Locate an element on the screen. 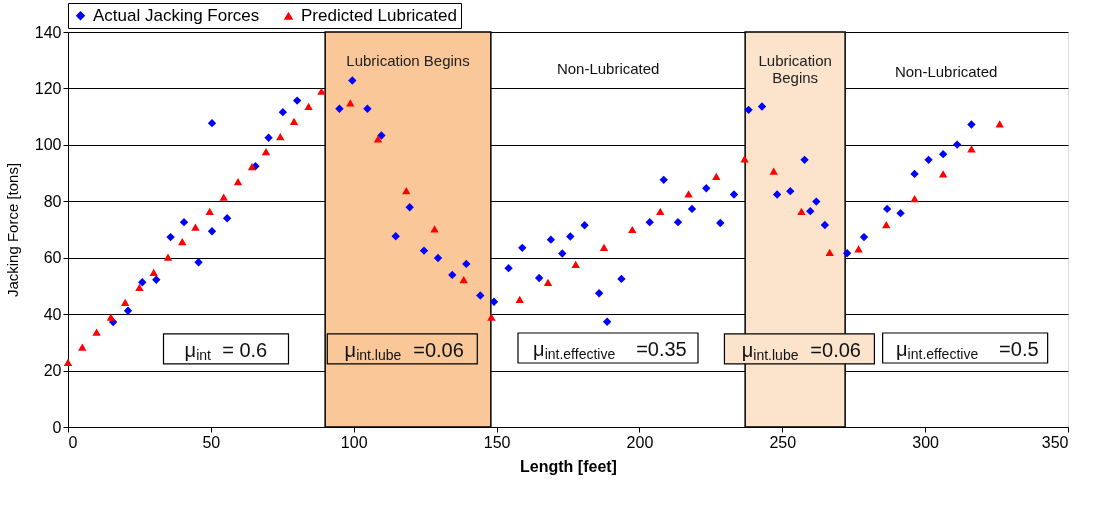 This screenshot has height=506, width=1112. y-tick-label: 140 is located at coordinates (48, 32).